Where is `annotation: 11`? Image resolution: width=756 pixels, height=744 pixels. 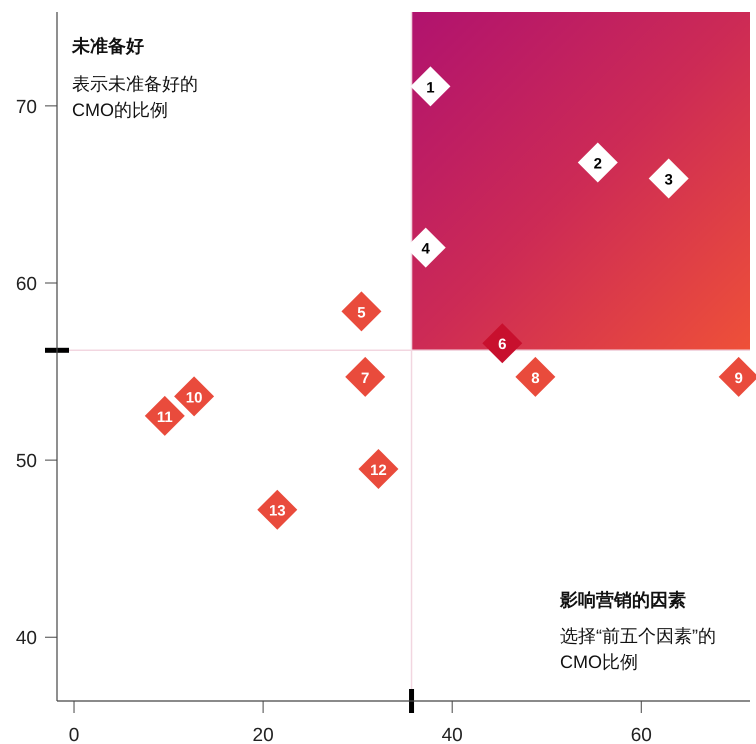 annotation: 11 is located at coordinates (164, 417).